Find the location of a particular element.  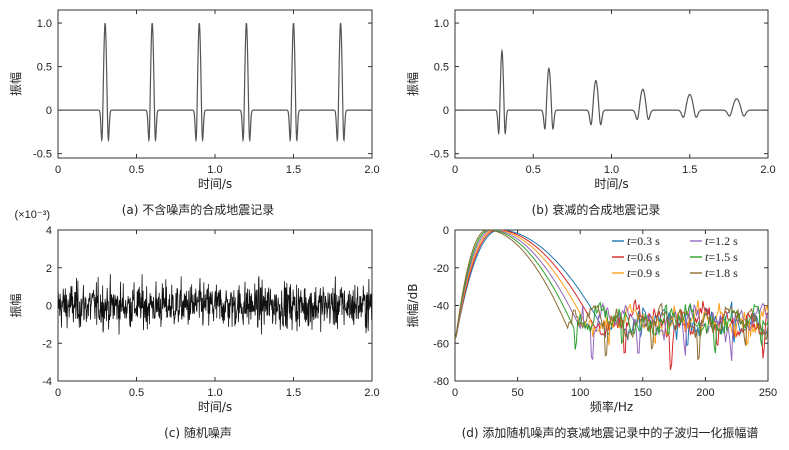

x-tick-label: 200 is located at coordinates (705, 393).